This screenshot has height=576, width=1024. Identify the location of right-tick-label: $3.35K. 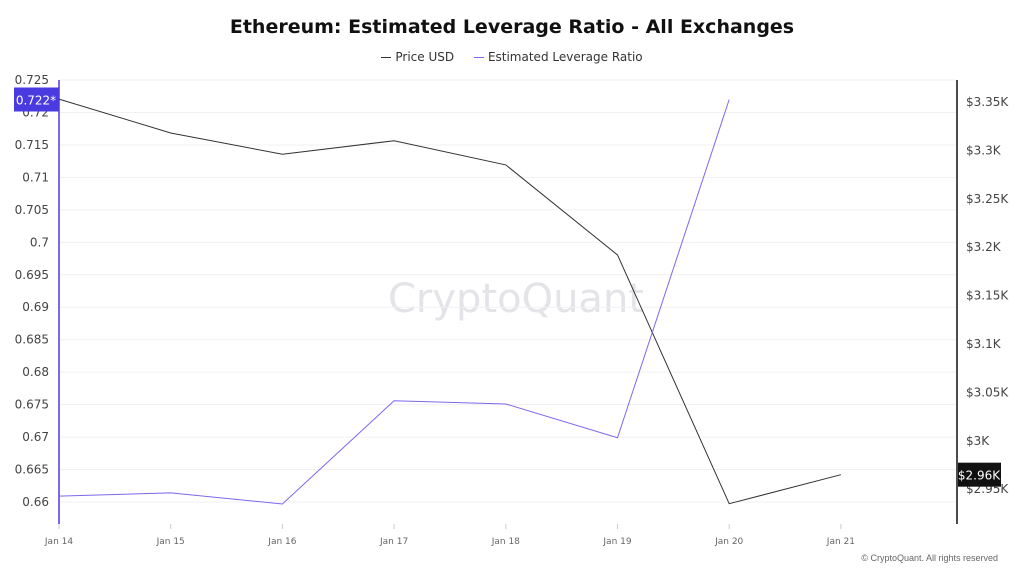
(987, 102).